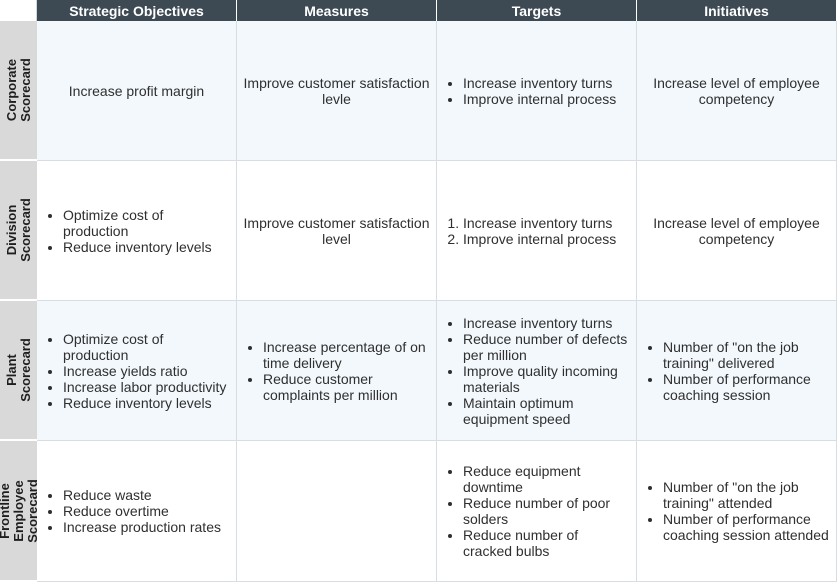 Image resolution: width=837 pixels, height=582 pixels. Describe the element at coordinates (546, 347) in the screenshot. I see `list-item: Reduce number of defects per million` at that location.